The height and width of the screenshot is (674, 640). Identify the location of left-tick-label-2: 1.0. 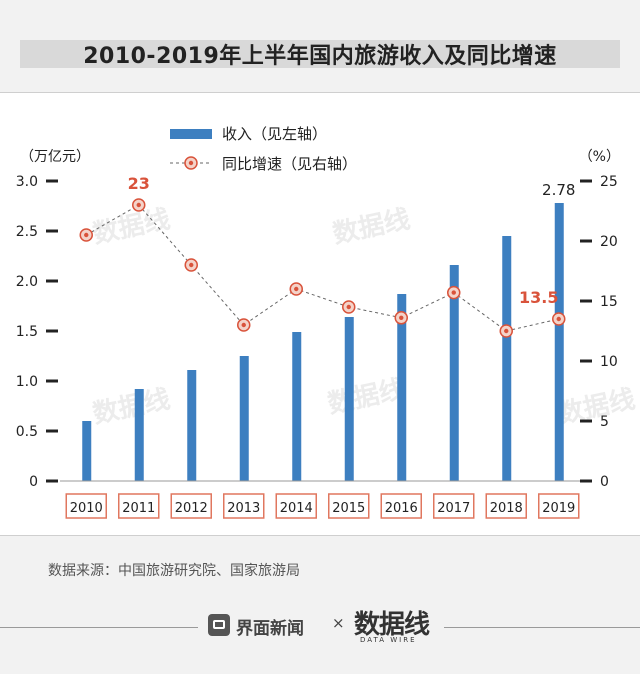
(27, 382).